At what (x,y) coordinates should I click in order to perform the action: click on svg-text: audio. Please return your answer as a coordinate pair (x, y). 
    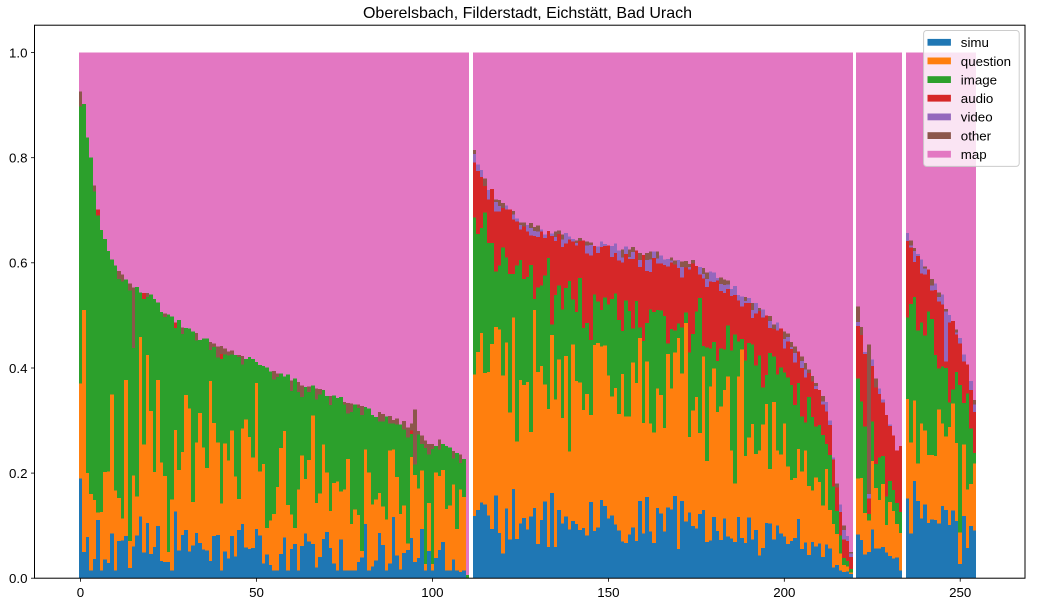
    Looking at the image, I should click on (977, 98).